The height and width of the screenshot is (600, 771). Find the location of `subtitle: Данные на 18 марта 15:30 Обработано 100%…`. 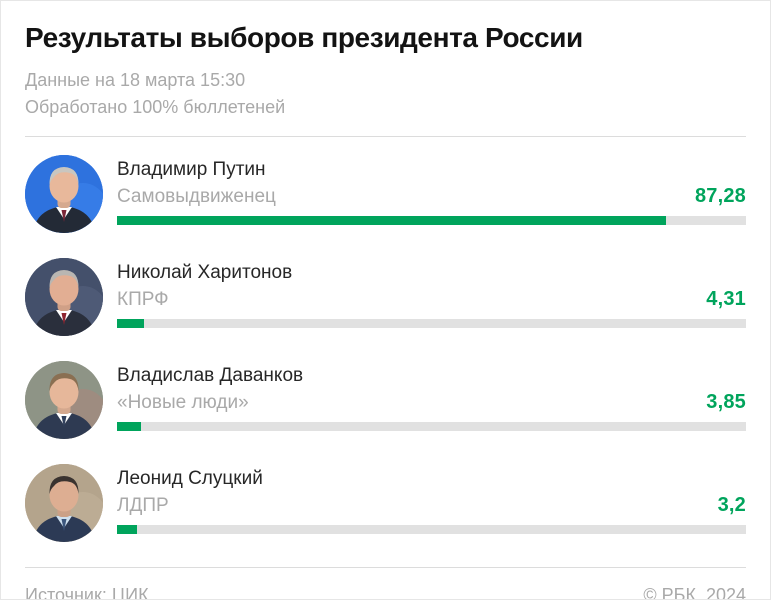

subtitle: Данные на 18 марта 15:30 Обработано 100%… is located at coordinates (385, 94).